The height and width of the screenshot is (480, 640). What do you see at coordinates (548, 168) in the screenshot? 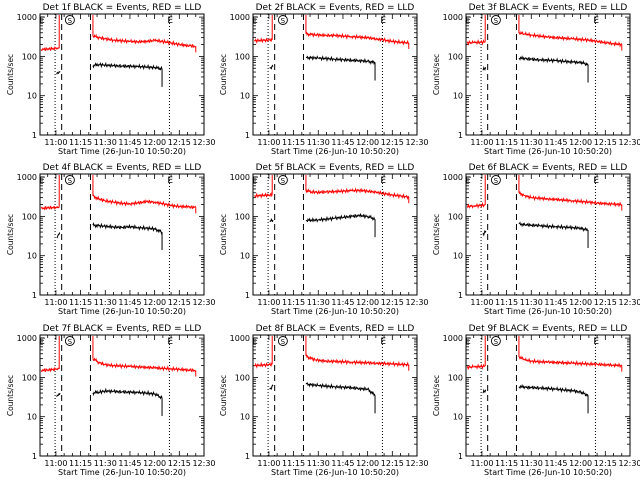
I see `panel-title: Det 6f BLACK = Events, RED = LLD` at bounding box center [548, 168].